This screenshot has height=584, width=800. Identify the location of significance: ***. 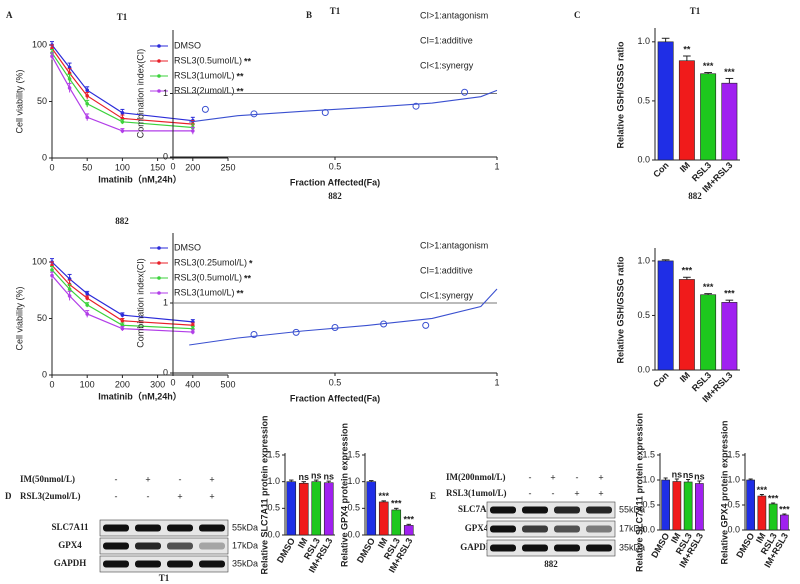
(773, 498).